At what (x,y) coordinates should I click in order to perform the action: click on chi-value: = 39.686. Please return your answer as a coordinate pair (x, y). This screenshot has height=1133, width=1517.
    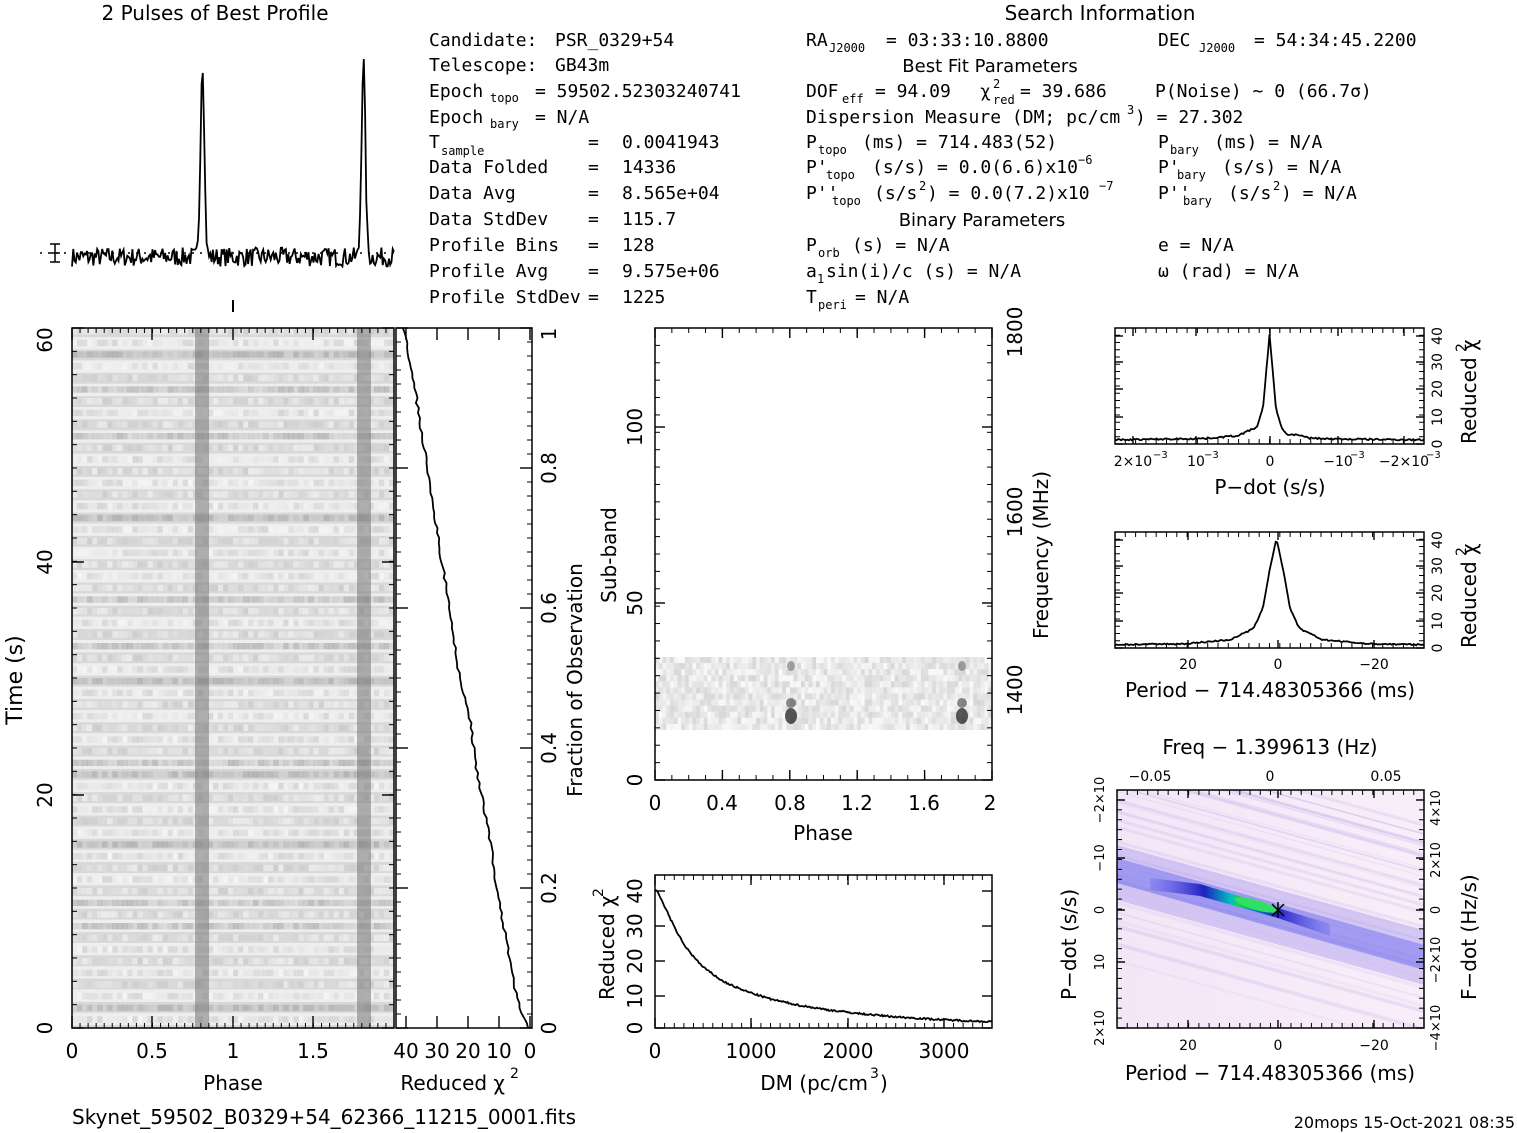
    Looking at the image, I should click on (1063, 91).